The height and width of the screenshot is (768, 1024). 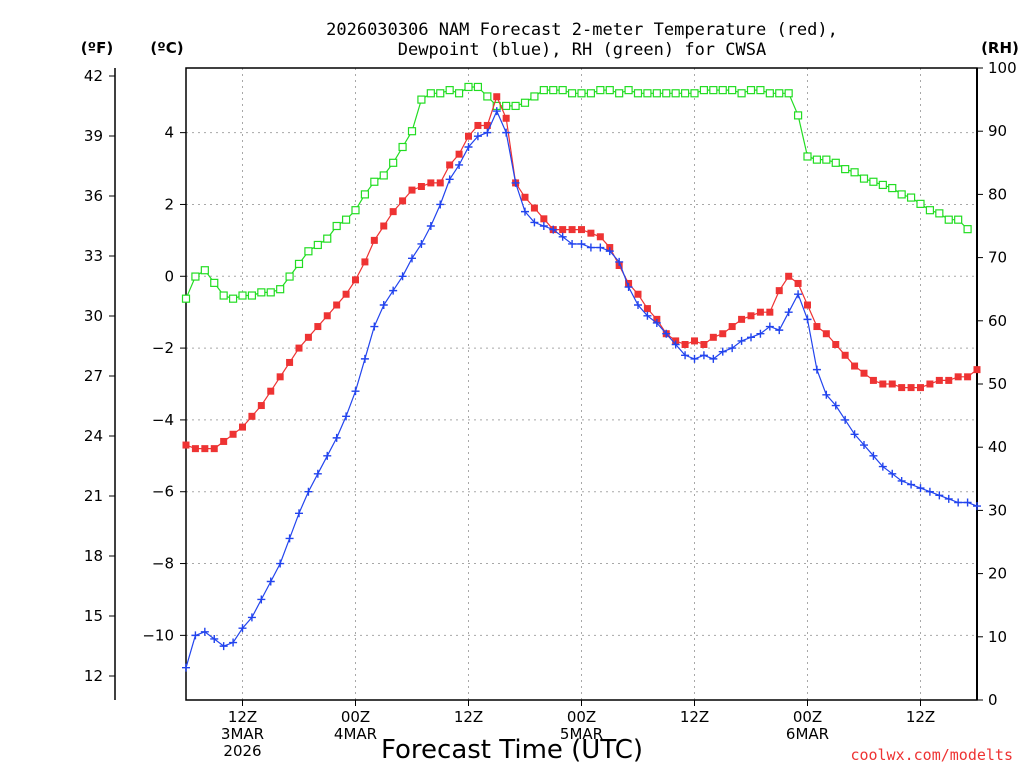 I want to click on x-tick-label: 6MAR, so click(x=807, y=734).